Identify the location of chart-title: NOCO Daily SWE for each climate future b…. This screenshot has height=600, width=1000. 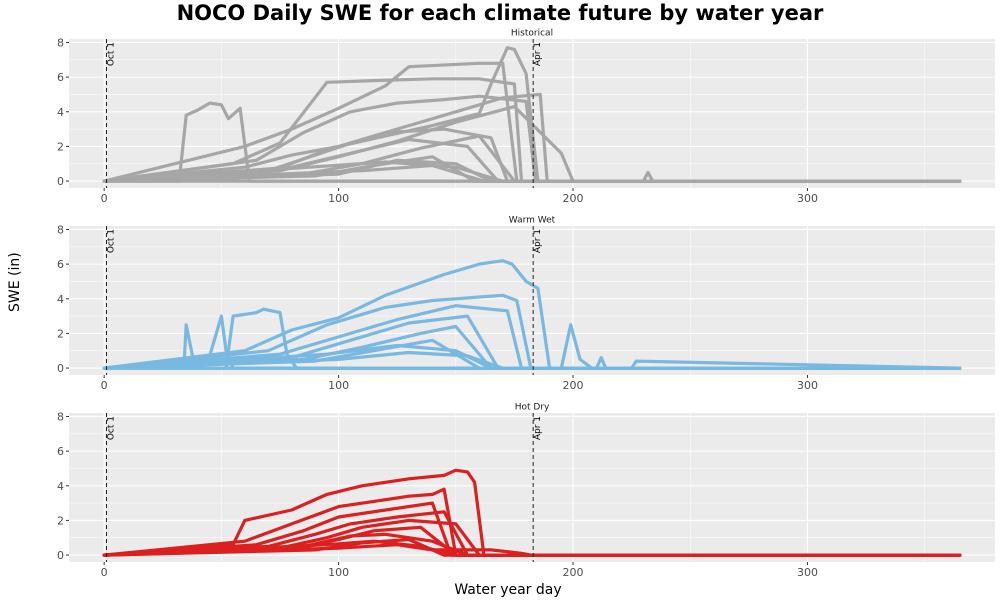
(500, 13).